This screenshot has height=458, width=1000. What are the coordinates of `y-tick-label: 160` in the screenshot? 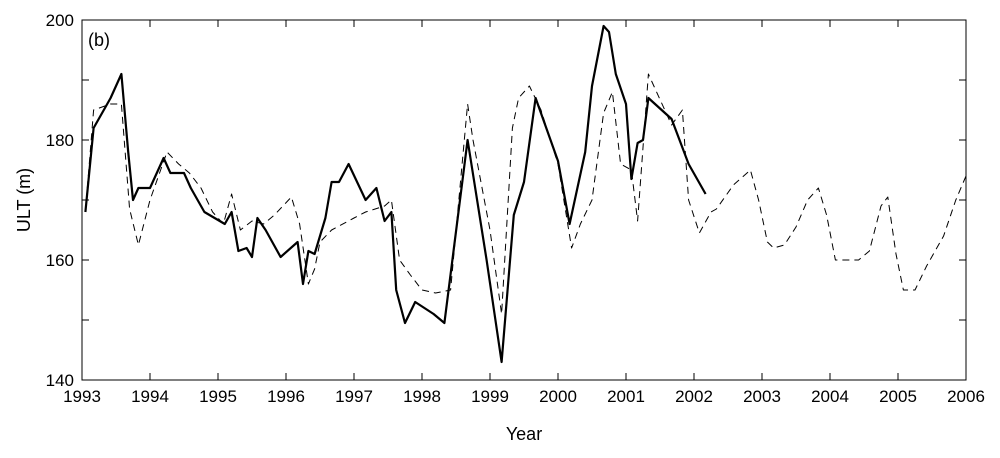 It's located at (60, 260).